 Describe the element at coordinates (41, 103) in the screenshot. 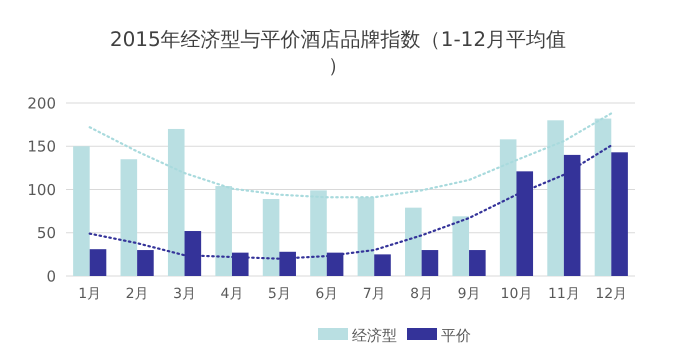

I see `y-tick-label: 200` at that location.